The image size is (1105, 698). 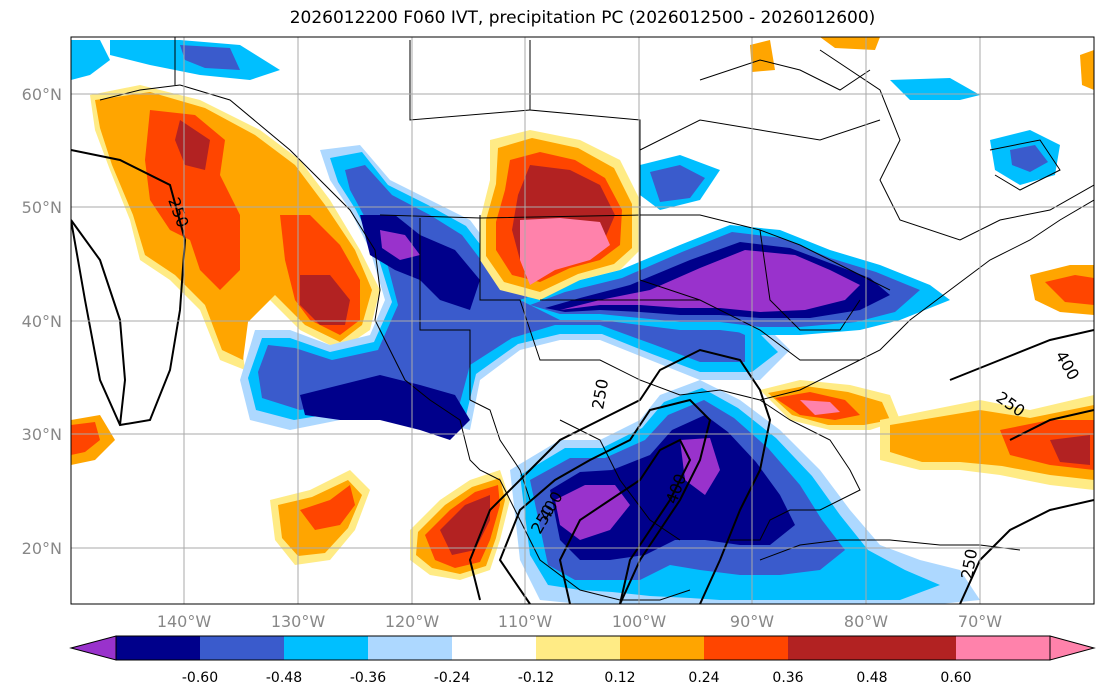 What do you see at coordinates (955, 678) in the screenshot?
I see `colorbar-label: 0.60` at bounding box center [955, 678].